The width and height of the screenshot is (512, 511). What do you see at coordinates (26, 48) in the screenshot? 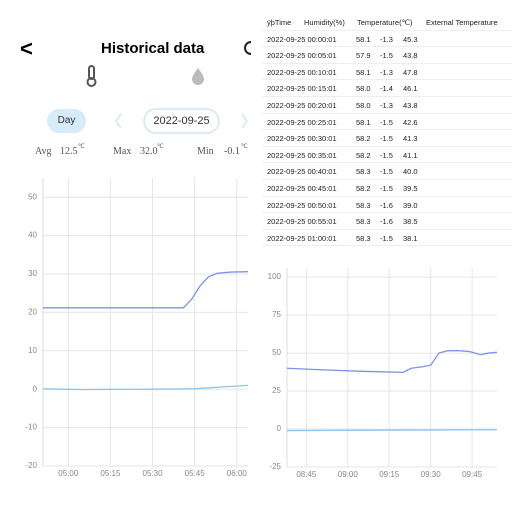
I see `back-button: <` at bounding box center [26, 48].